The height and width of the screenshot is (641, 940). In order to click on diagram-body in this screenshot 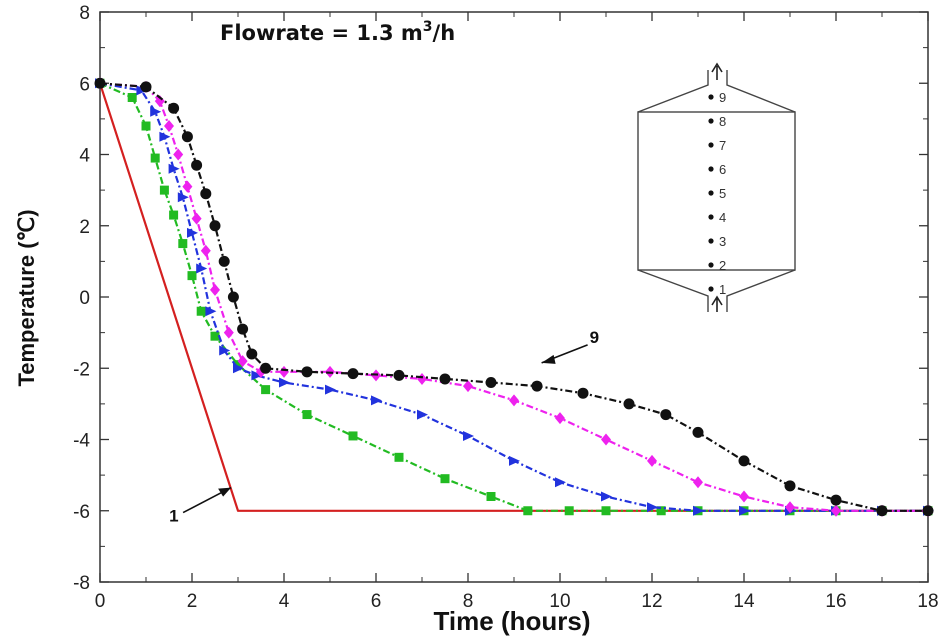, I will do `click(716, 191)`.